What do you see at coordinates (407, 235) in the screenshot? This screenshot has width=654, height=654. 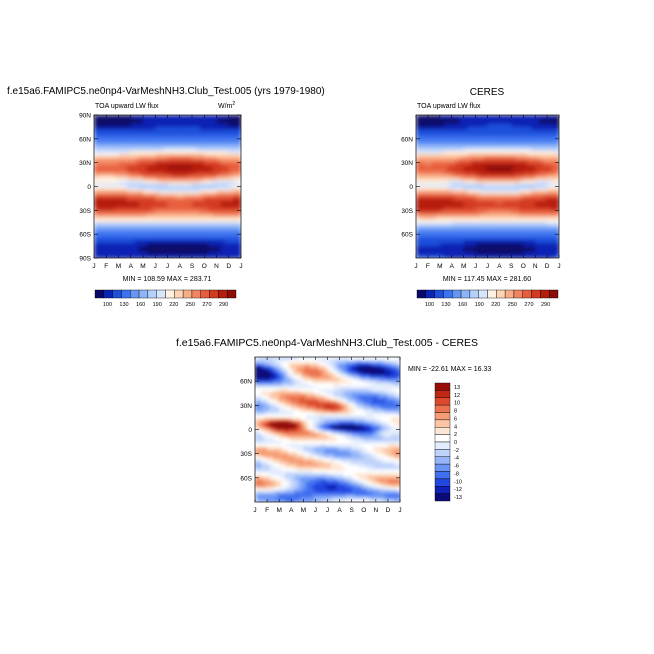 I see `y-tick-label: 60S` at bounding box center [407, 235].